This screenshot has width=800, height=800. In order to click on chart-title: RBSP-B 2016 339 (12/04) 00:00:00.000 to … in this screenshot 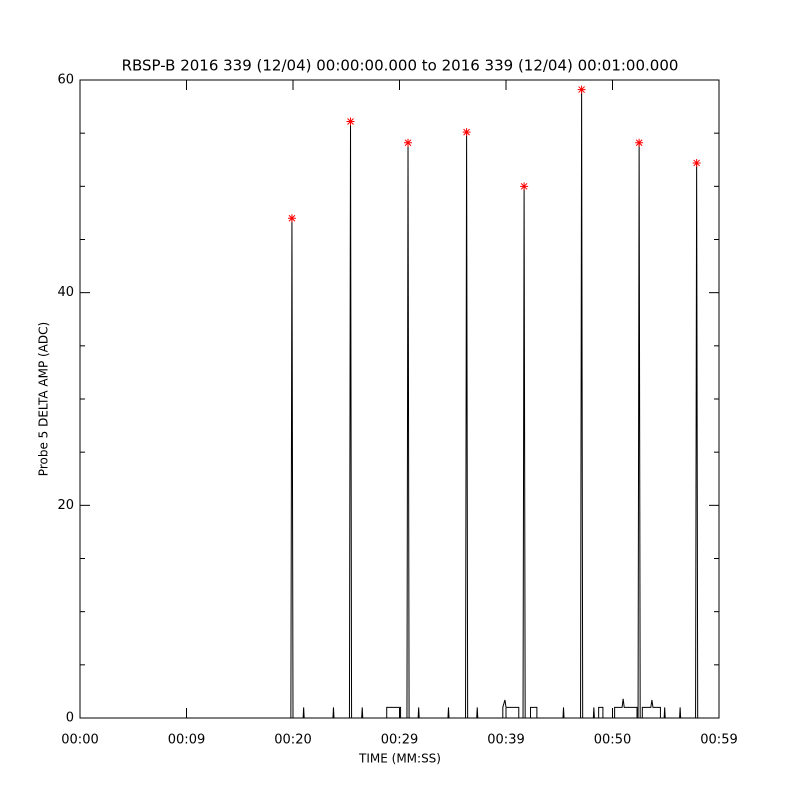, I will do `click(400, 66)`.